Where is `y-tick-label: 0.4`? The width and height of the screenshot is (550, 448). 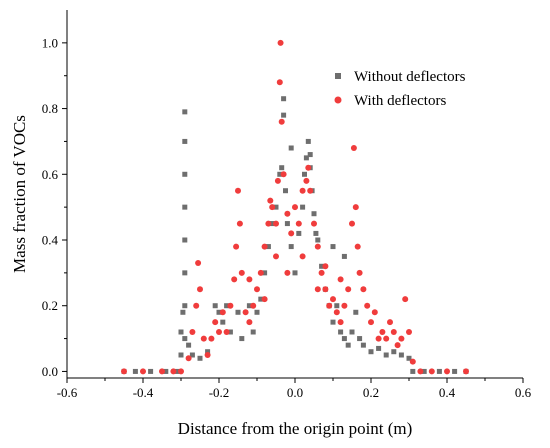
y-tick-label: 0.4 is located at coordinates (50, 240).